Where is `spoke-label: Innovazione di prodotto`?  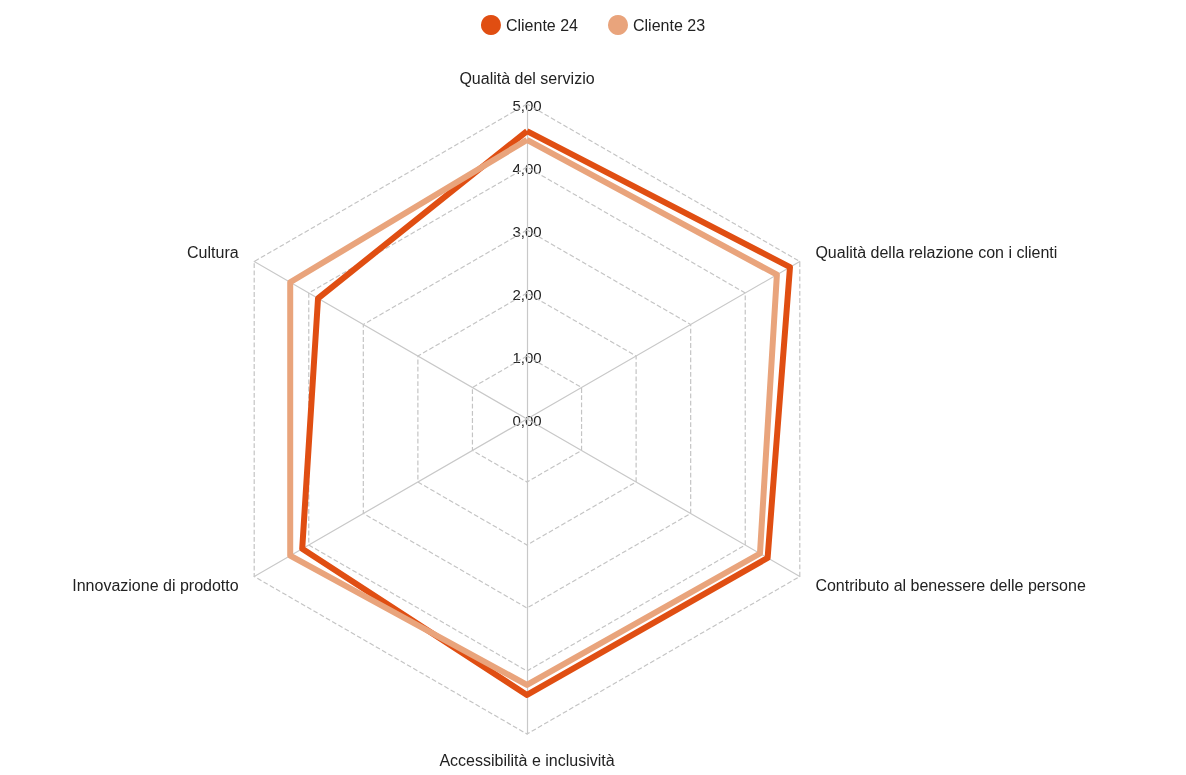 spoke-label: Innovazione di prodotto is located at coordinates (155, 585).